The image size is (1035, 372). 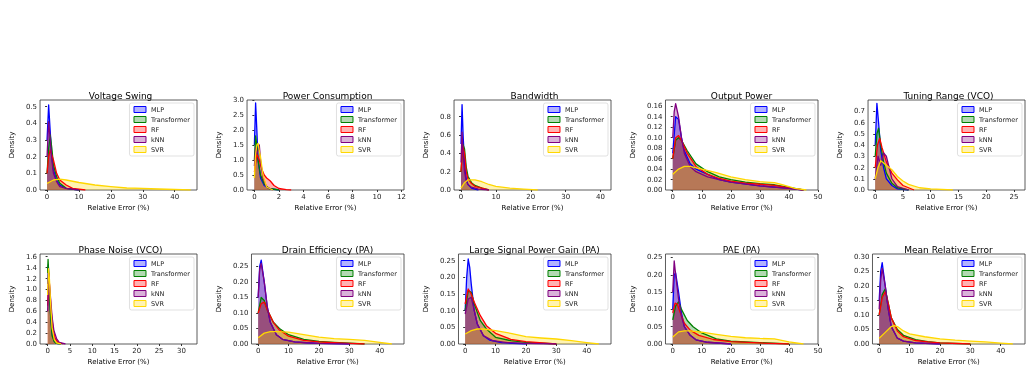 I want to click on chart-title: Power Consumption, so click(x=327, y=95).